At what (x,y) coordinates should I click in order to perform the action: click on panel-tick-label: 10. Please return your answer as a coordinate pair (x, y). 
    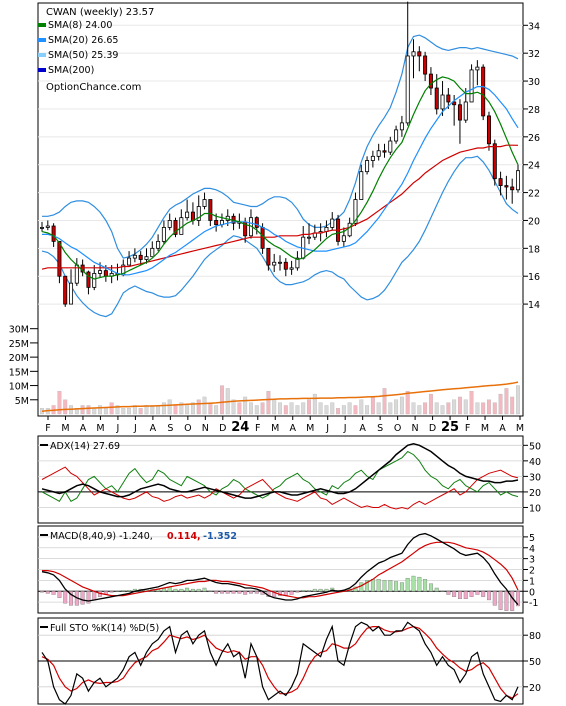
    Looking at the image, I should click on (535, 508).